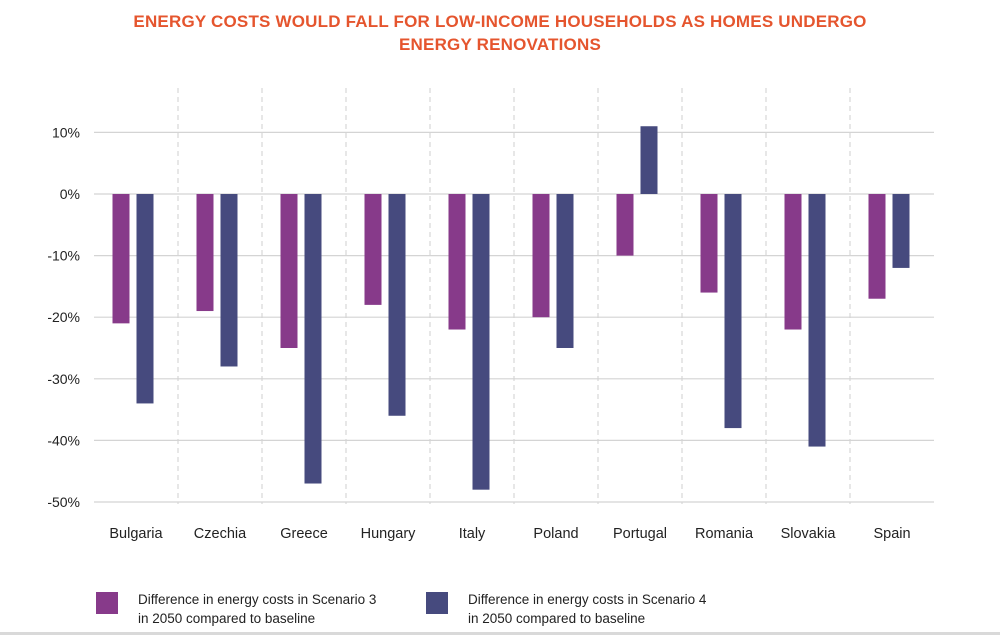 This screenshot has width=1000, height=635. What do you see at coordinates (205, 253) in the screenshot?
I see `bar-scenario-3-czechia` at bounding box center [205, 253].